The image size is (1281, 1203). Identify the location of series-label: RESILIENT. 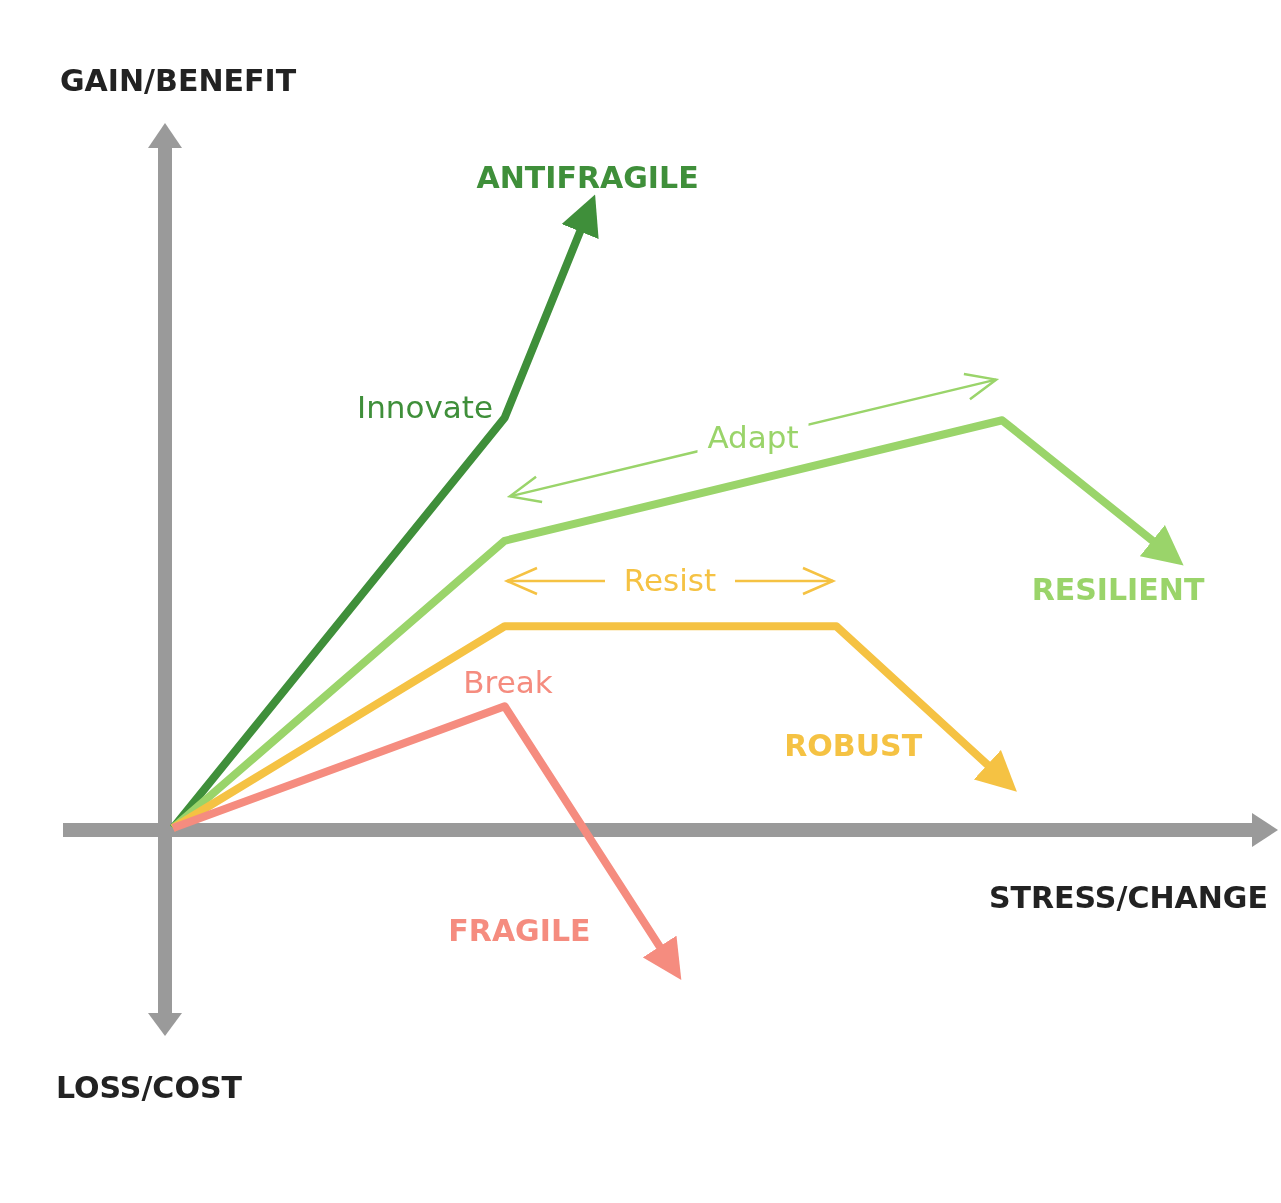
(1118, 590).